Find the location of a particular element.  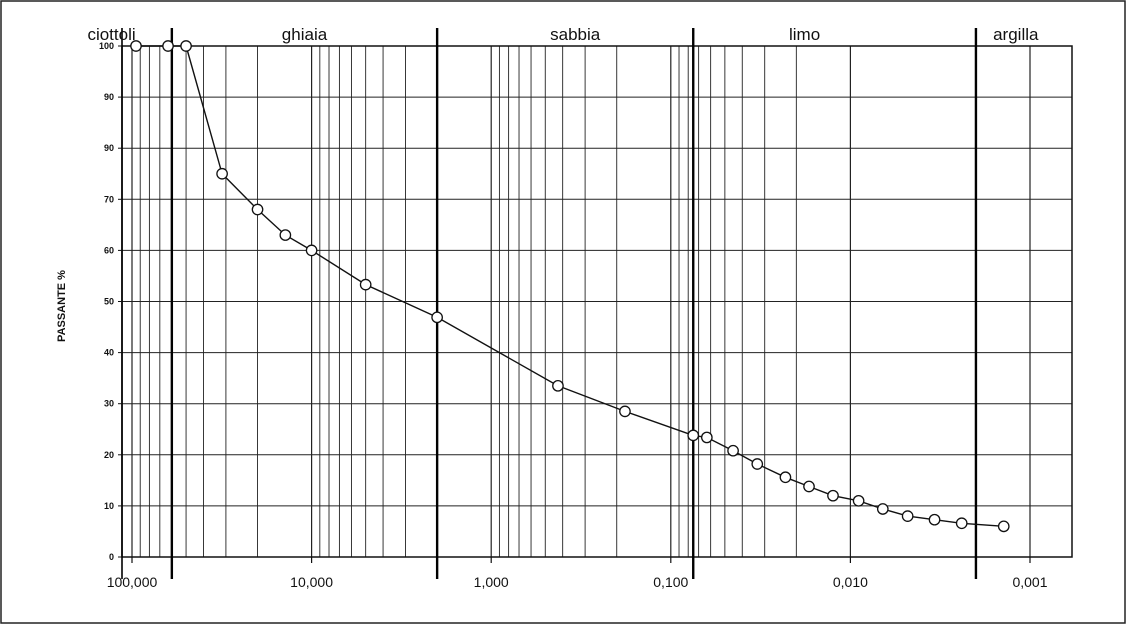

x-tick-label: 100,000 is located at coordinates (132, 582).